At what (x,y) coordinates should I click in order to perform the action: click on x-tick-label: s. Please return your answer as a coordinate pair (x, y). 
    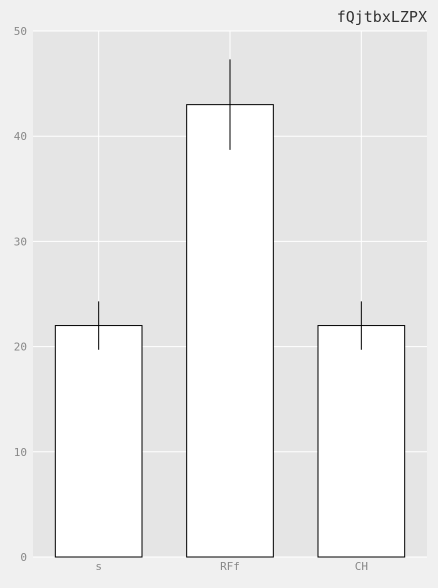
    Looking at the image, I should click on (98, 566).